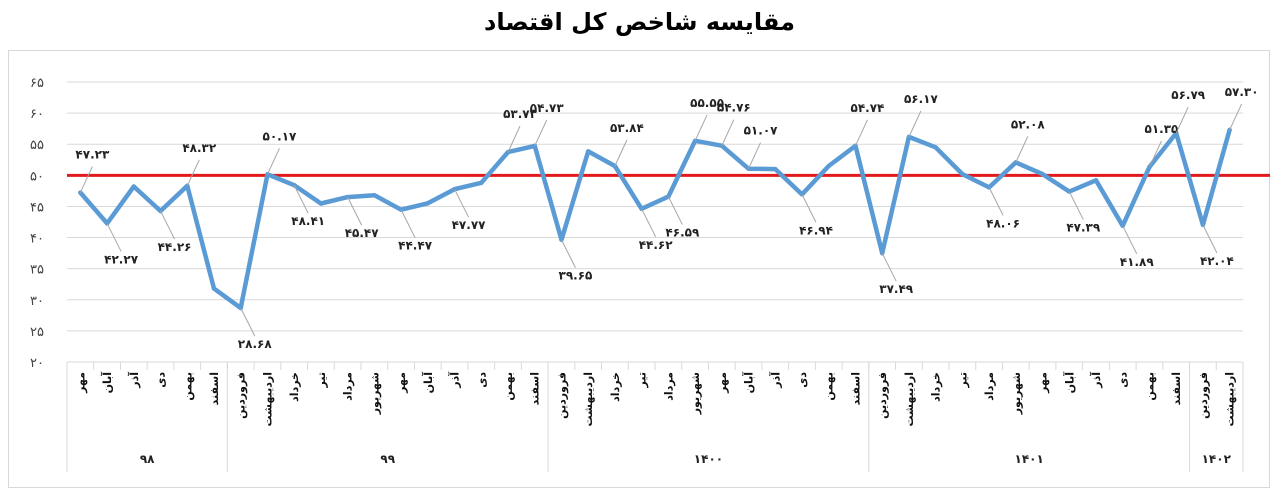 Image resolution: width=1279 pixels, height=497 pixels. Describe the element at coordinates (121, 259) in the screenshot. I see `data-label: ۴۲.۲۷` at that location.